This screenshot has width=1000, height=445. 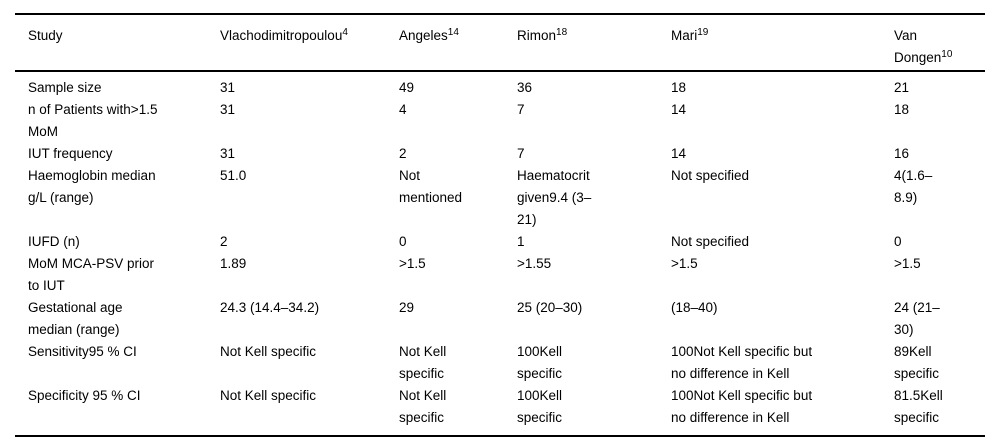 What do you see at coordinates (91, 274) in the screenshot?
I see `row-label: MoM MCA-PSV prior to IUT` at bounding box center [91, 274].